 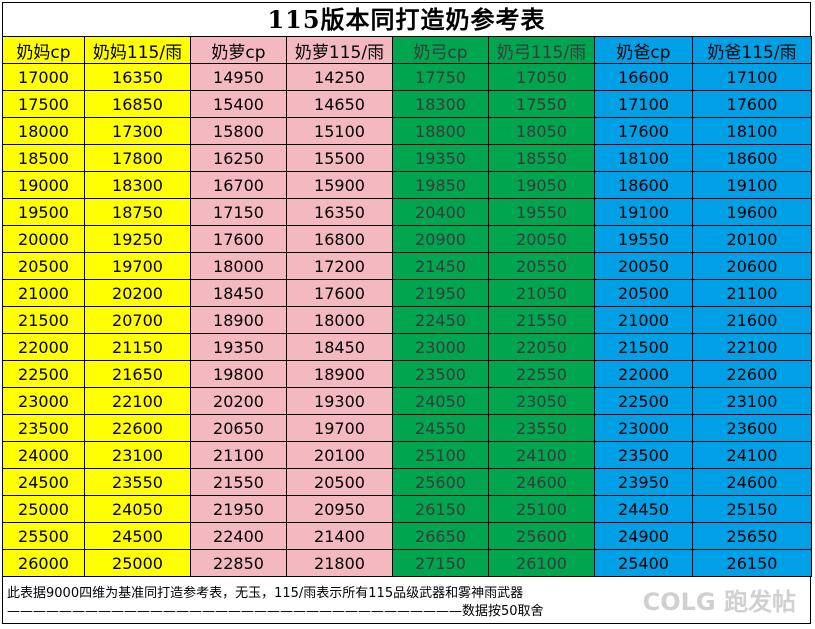 I want to click on header-cell-naigong-cp: 奶弓cp, so click(x=440, y=50).